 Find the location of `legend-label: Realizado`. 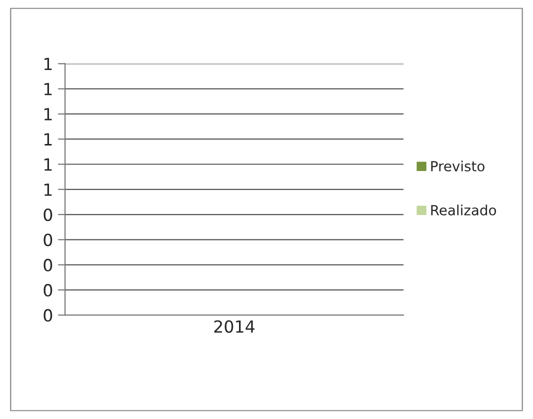

legend-label: Realizado is located at coordinates (463, 210).